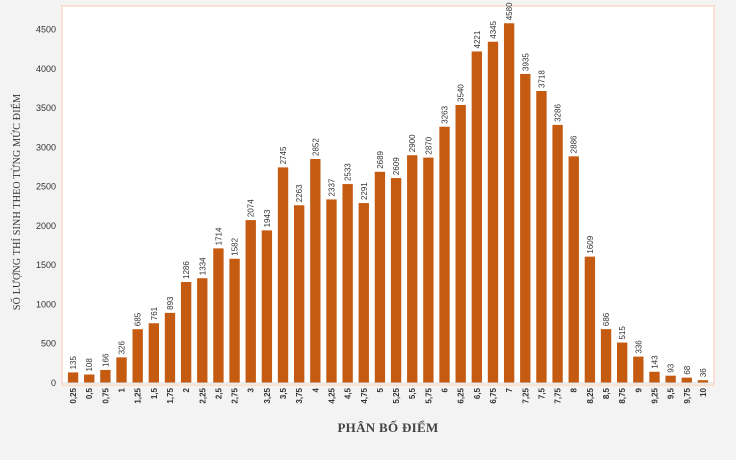 The height and width of the screenshot is (460, 736). Describe the element at coordinates (428, 270) in the screenshot. I see `bar-5,75` at that location.